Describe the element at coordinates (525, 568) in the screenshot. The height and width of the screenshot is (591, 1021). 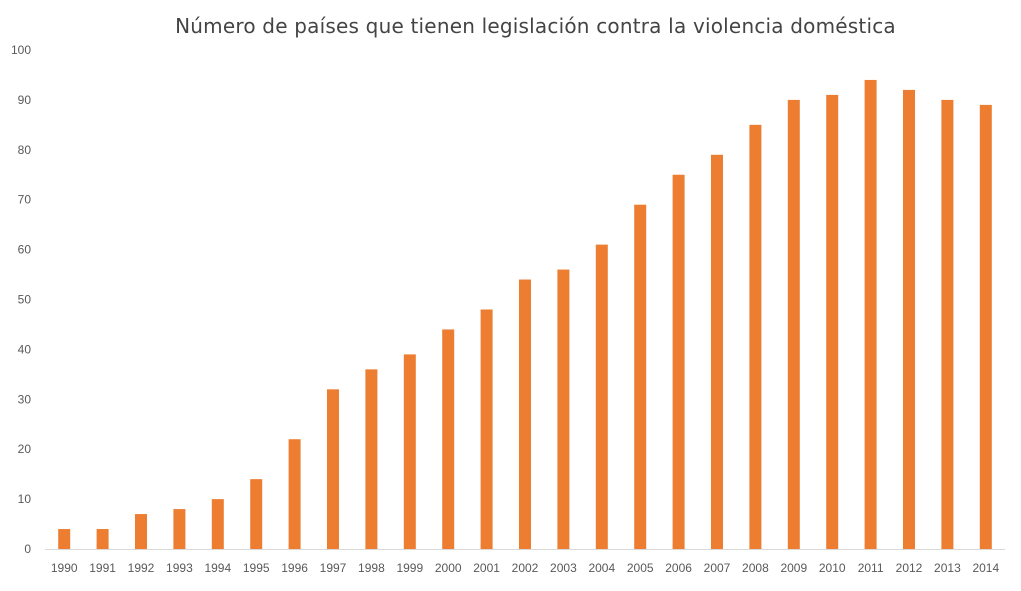
I see `x-tick-label: 2002` at that location.